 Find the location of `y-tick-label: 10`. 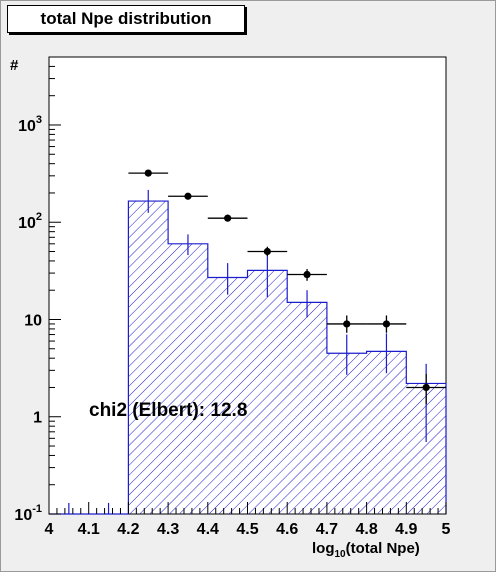

y-tick-label: 10 is located at coordinates (33, 320).